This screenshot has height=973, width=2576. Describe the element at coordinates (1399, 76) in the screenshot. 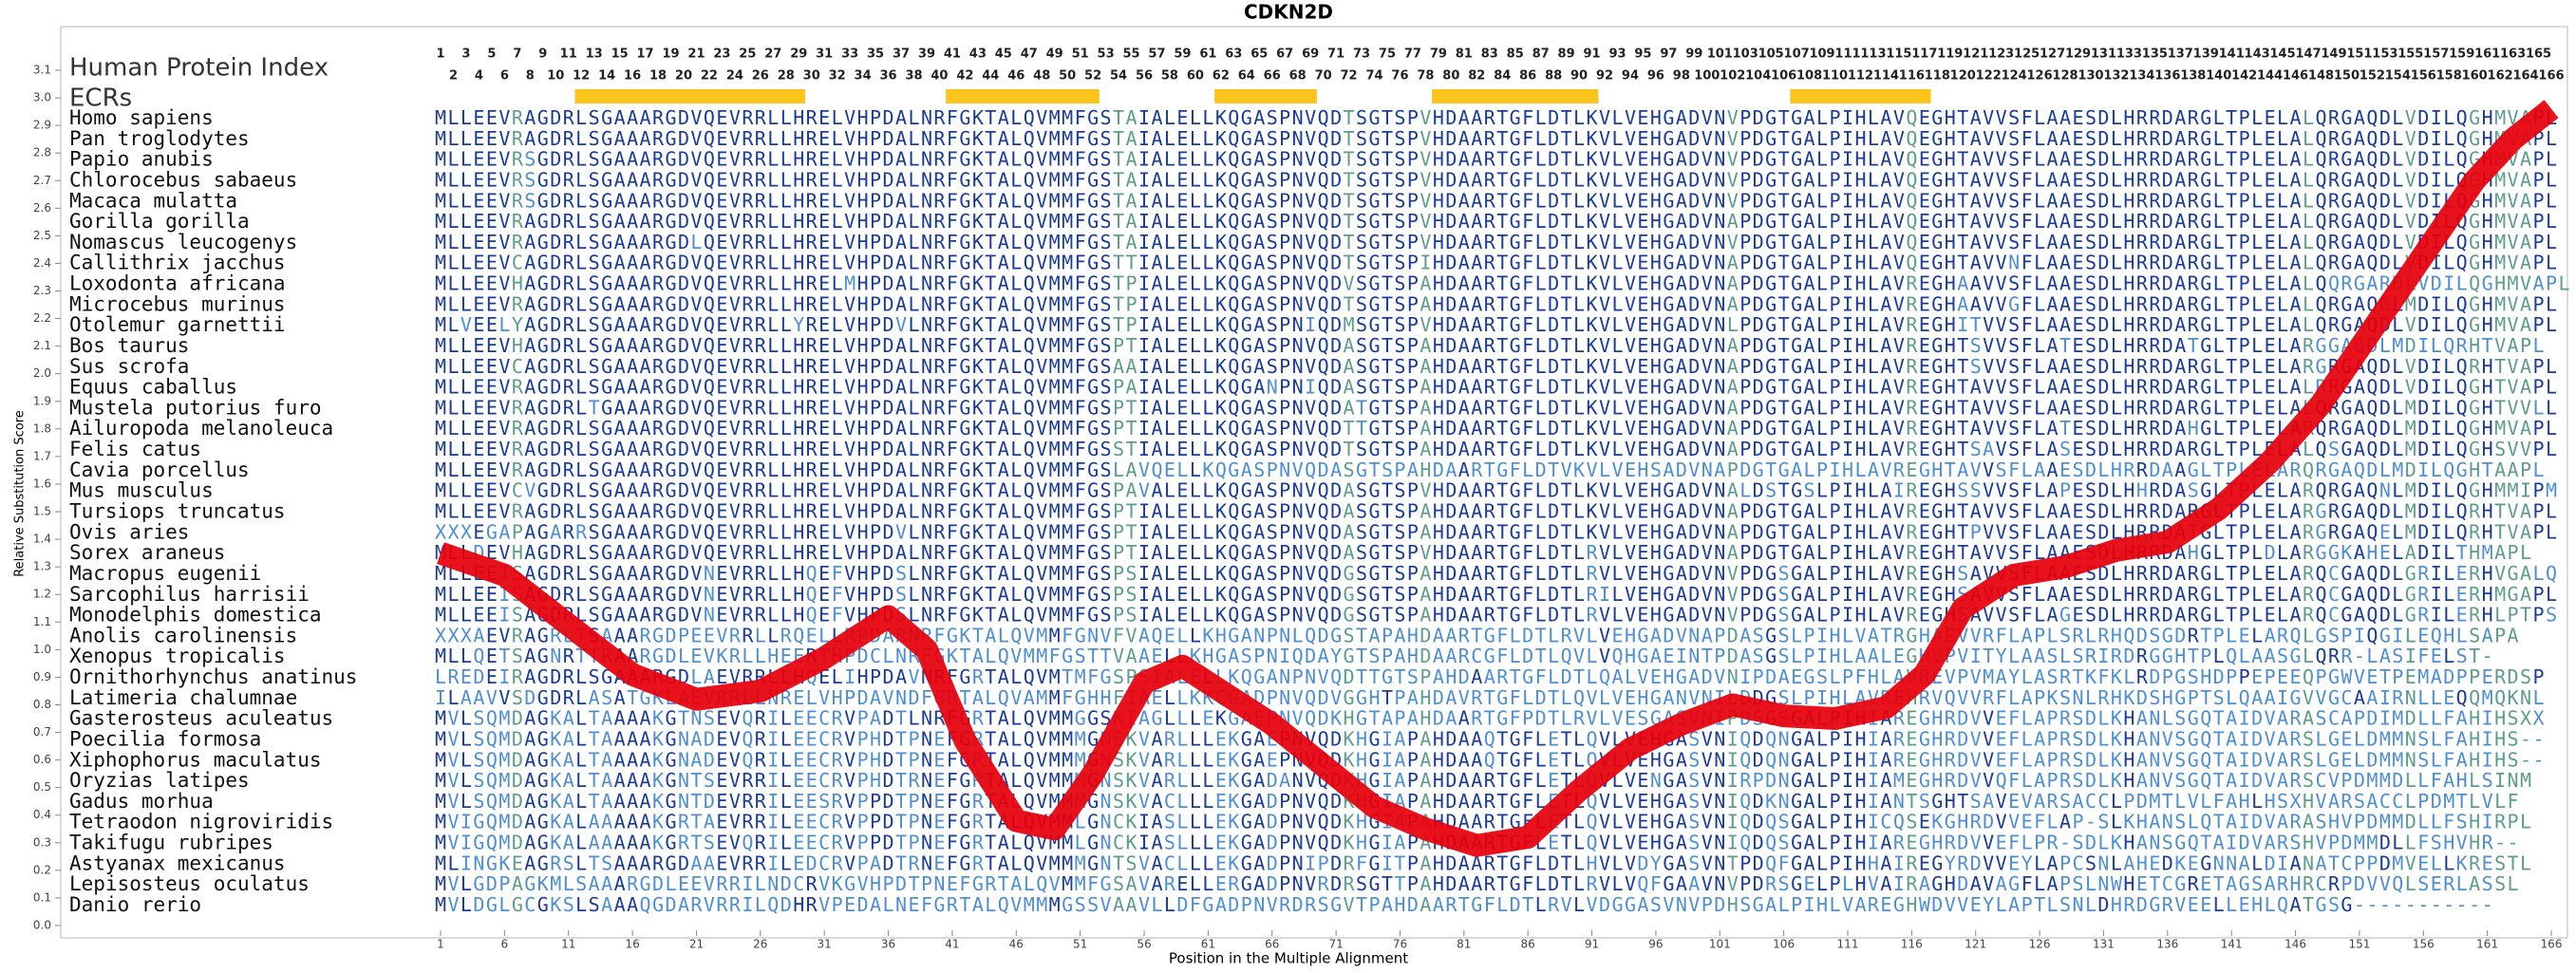

I see `human-index-number: 76` at that location.